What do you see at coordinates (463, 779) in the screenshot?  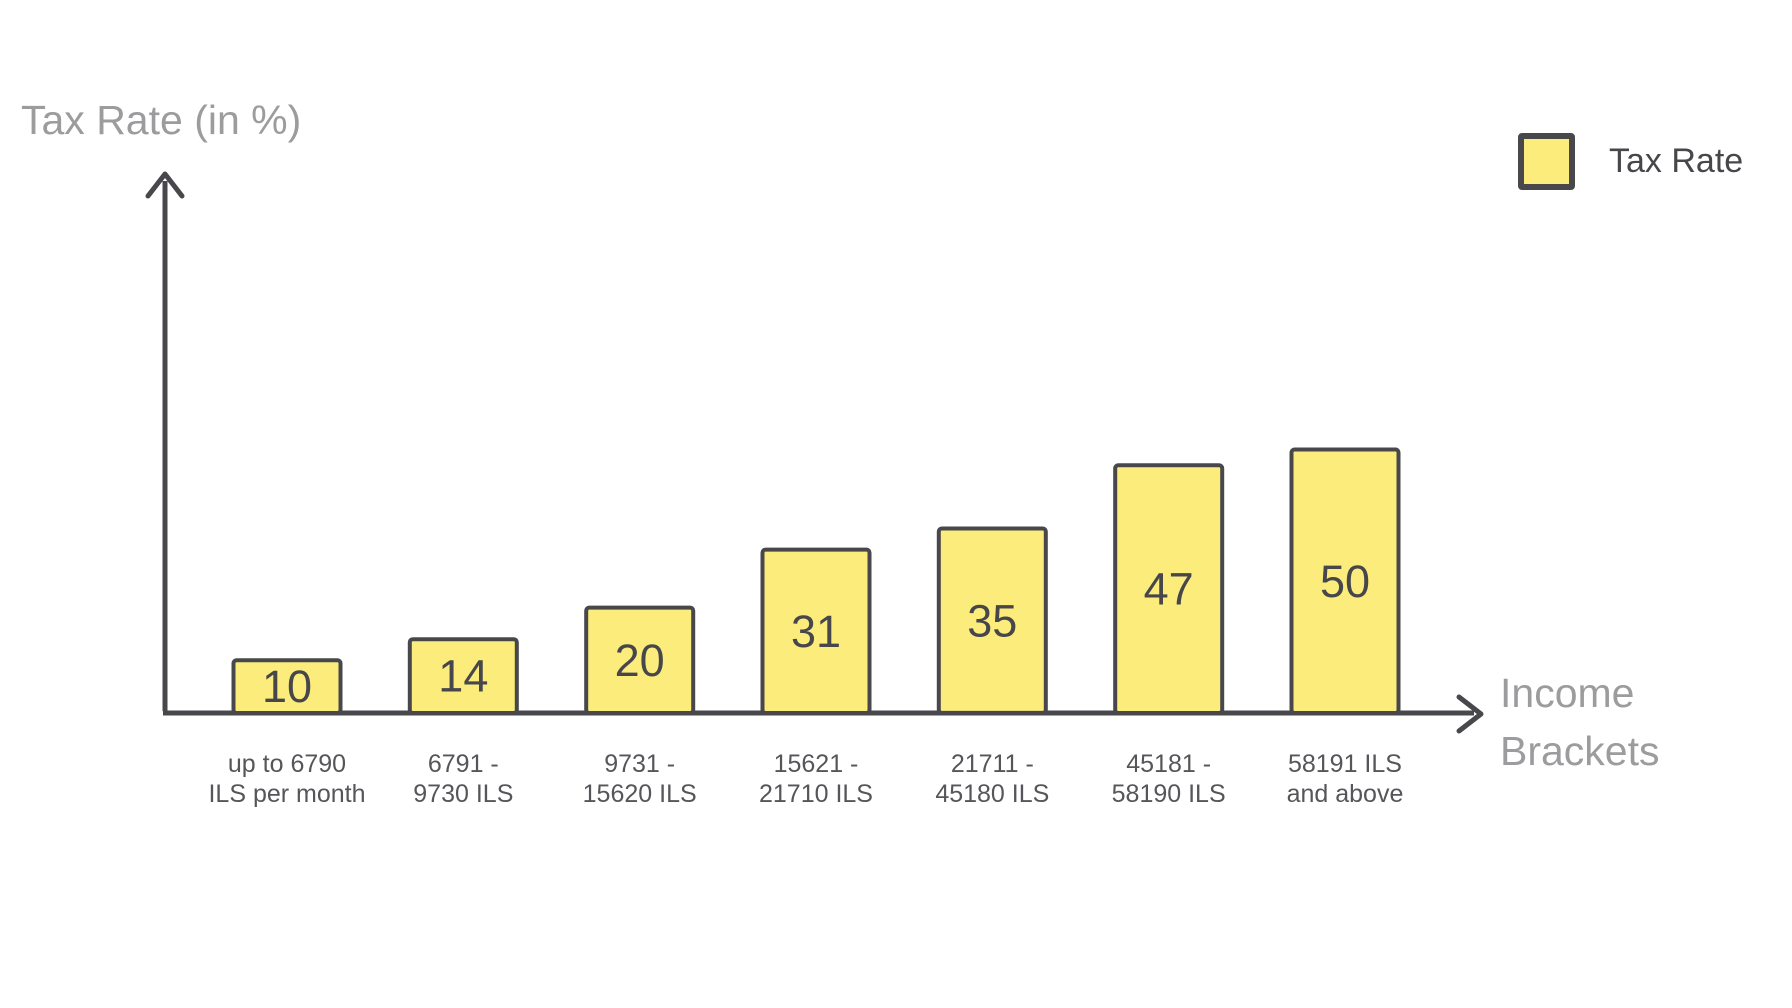 I see `x-tick-label: 6791 -9730 ILS` at bounding box center [463, 779].